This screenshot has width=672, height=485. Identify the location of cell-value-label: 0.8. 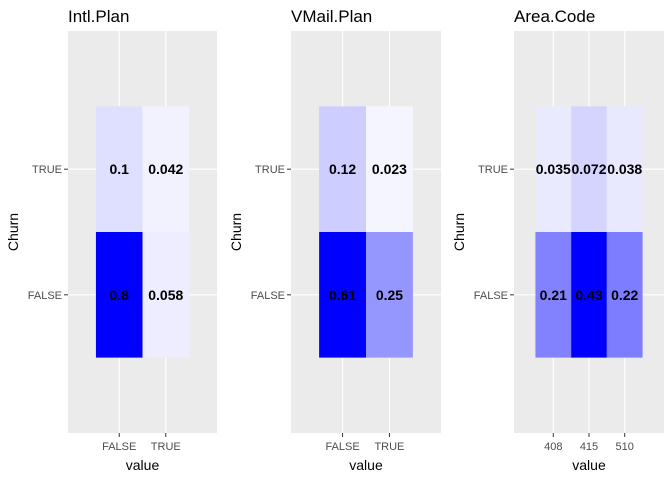
(119, 295).